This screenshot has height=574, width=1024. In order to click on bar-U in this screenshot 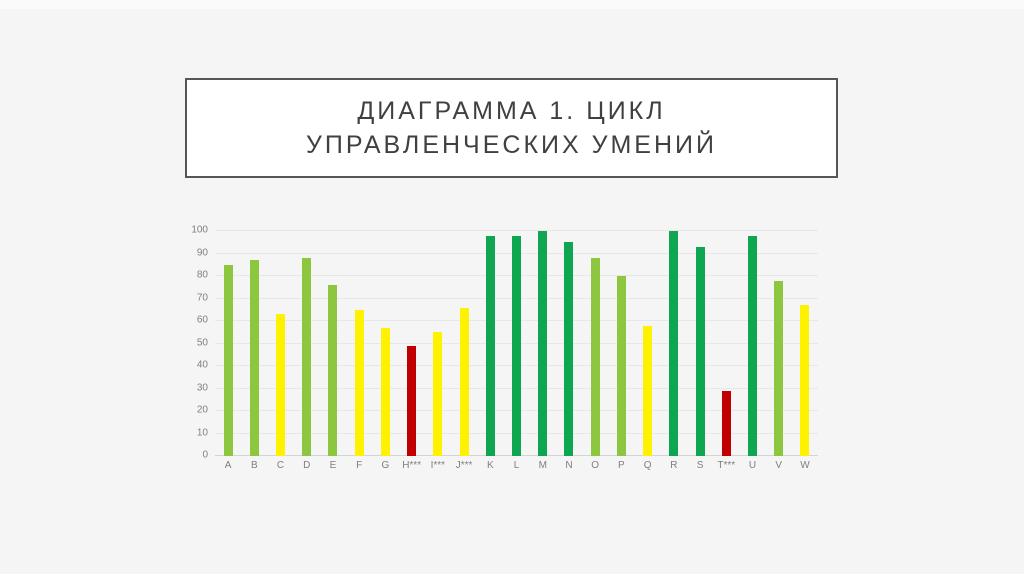, I will do `click(752, 345)`.